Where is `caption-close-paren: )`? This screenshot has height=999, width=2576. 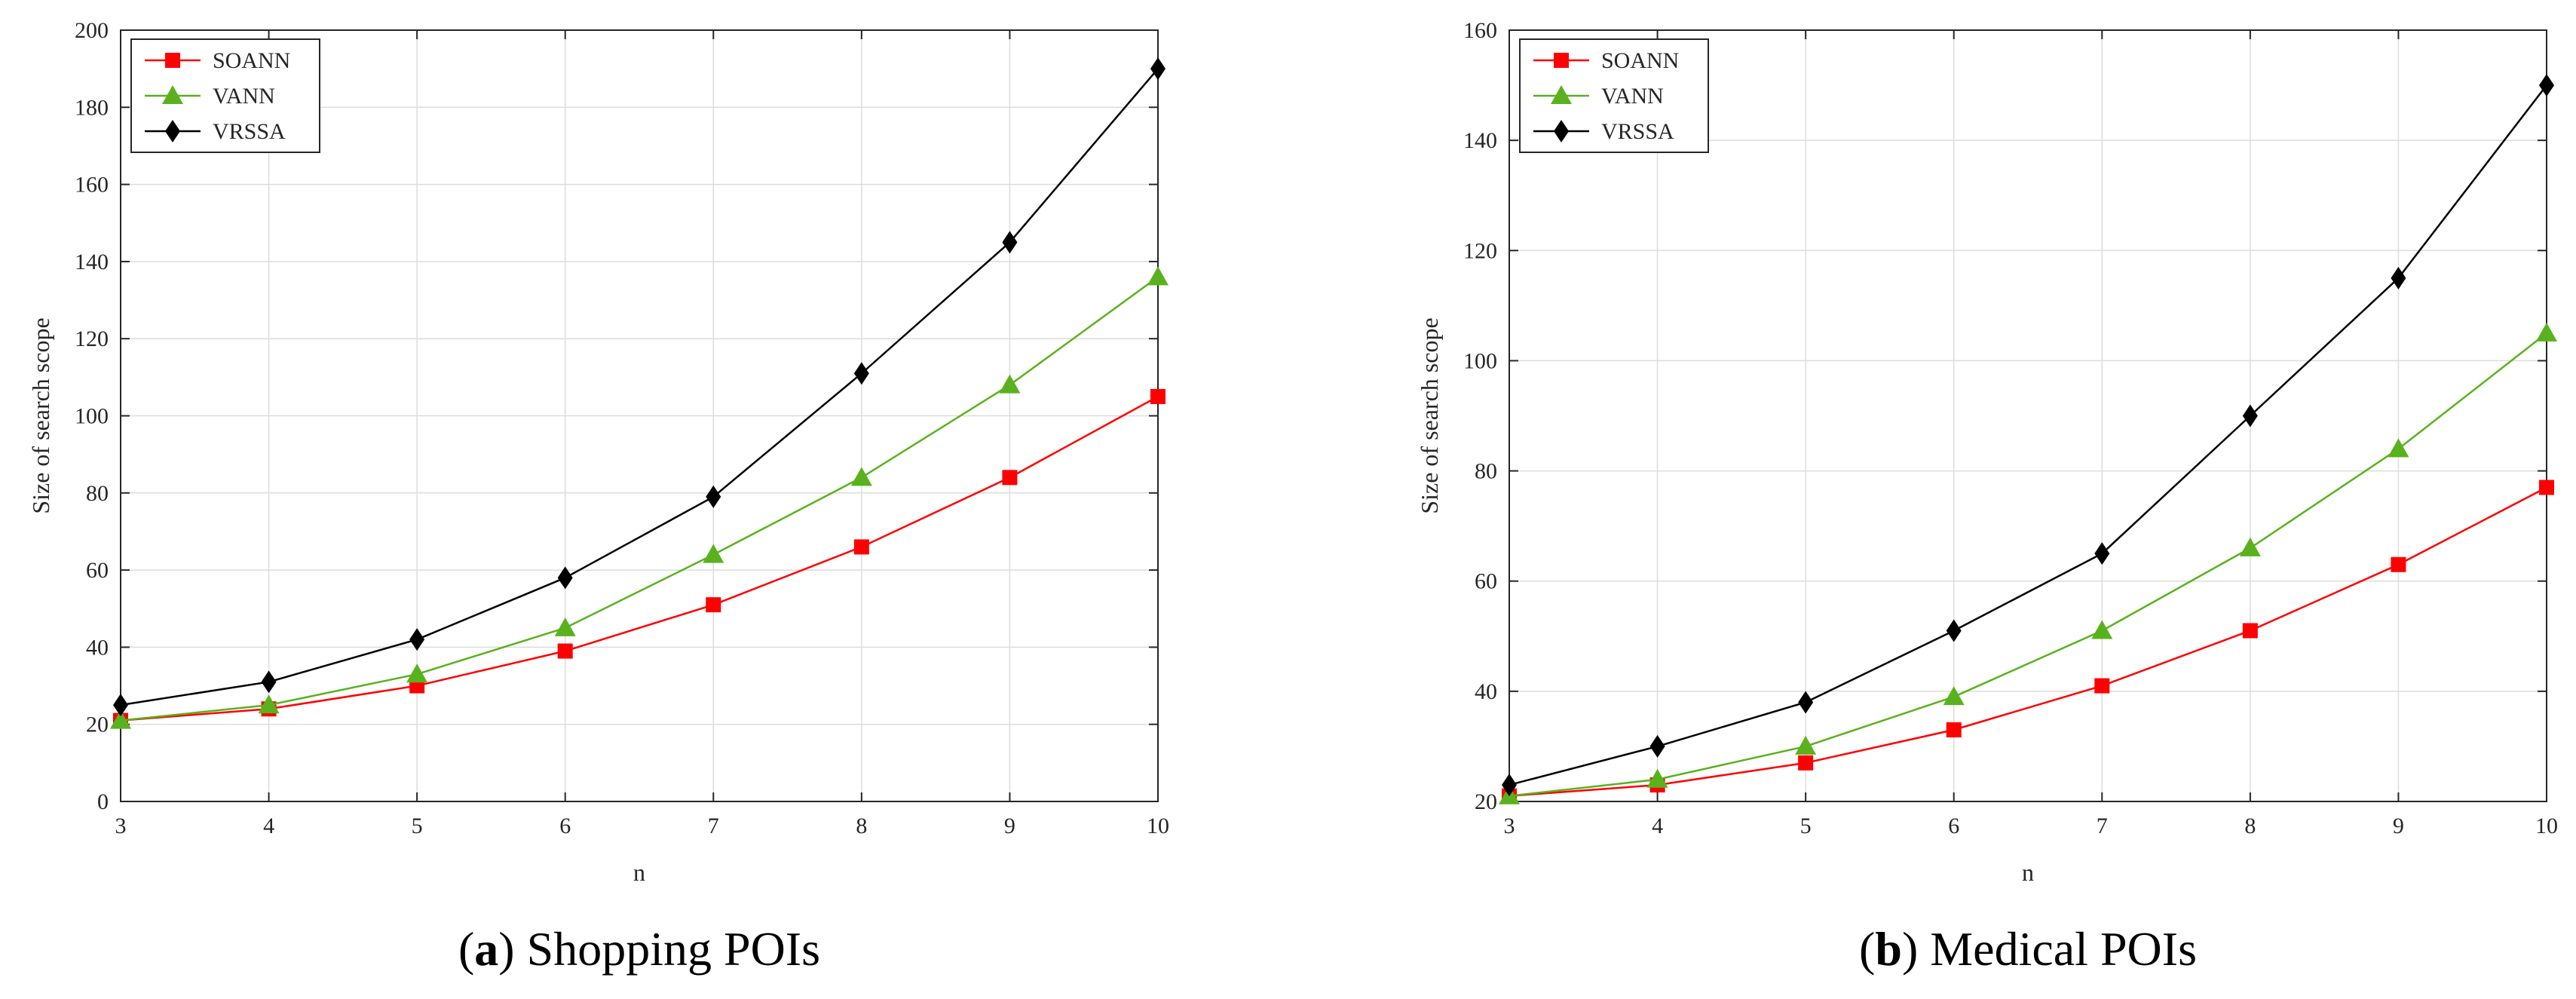
caption-close-paren: ) is located at coordinates (1916, 949).